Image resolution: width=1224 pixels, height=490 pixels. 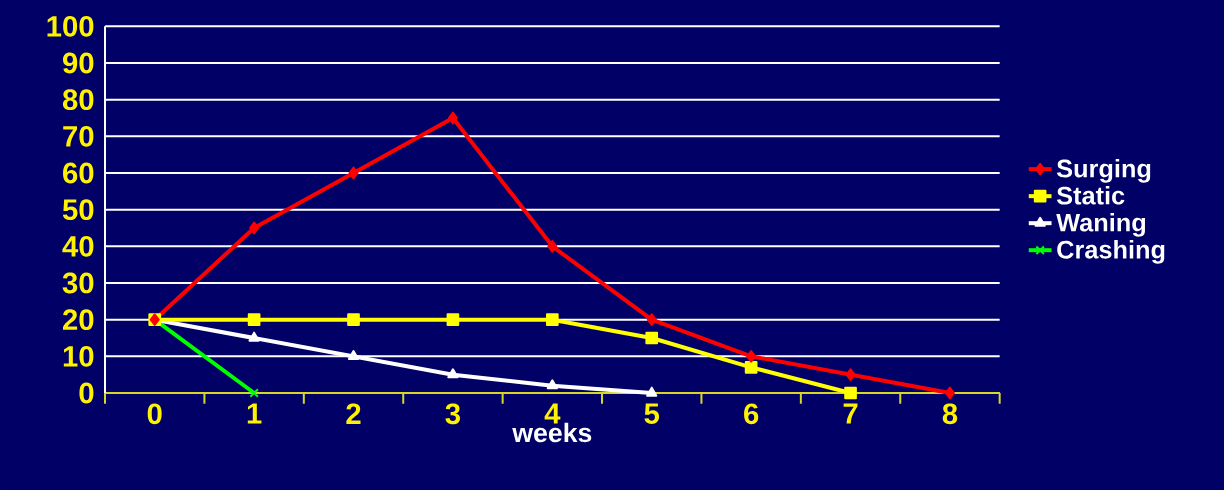 What do you see at coordinates (552, 432) in the screenshot?
I see `x-axis-title: weeks` at bounding box center [552, 432].